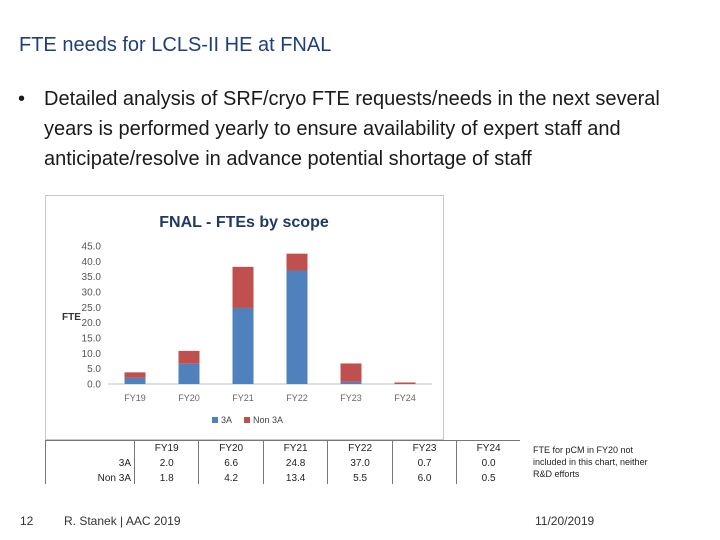 Image resolution: width=720 pixels, height=540 pixels. Describe the element at coordinates (360, 477) in the screenshot. I see `table-cell: 5.5` at that location.